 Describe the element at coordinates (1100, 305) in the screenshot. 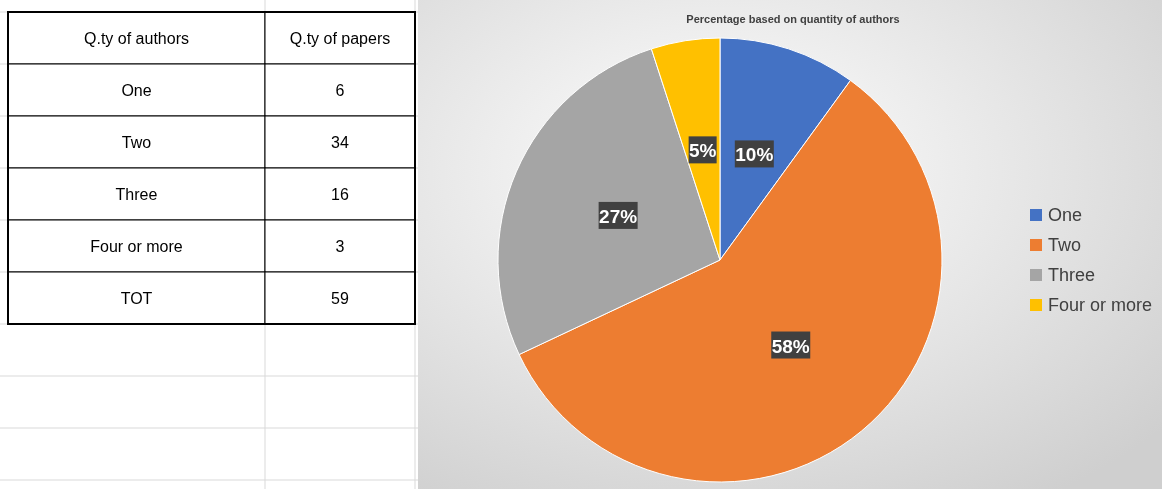

I see `legend-label: Four or more` at that location.